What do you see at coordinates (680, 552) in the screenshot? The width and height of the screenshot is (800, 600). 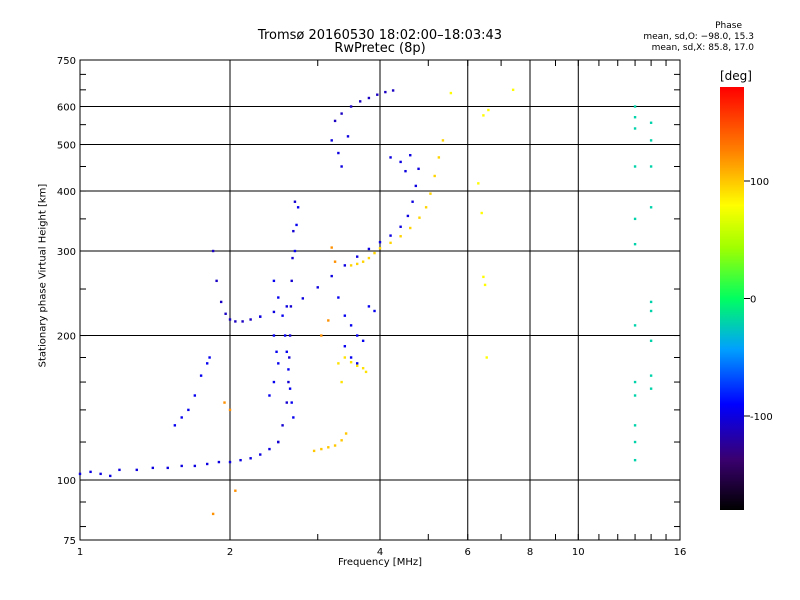 I see `x-tick-label: 16` at bounding box center [680, 552].